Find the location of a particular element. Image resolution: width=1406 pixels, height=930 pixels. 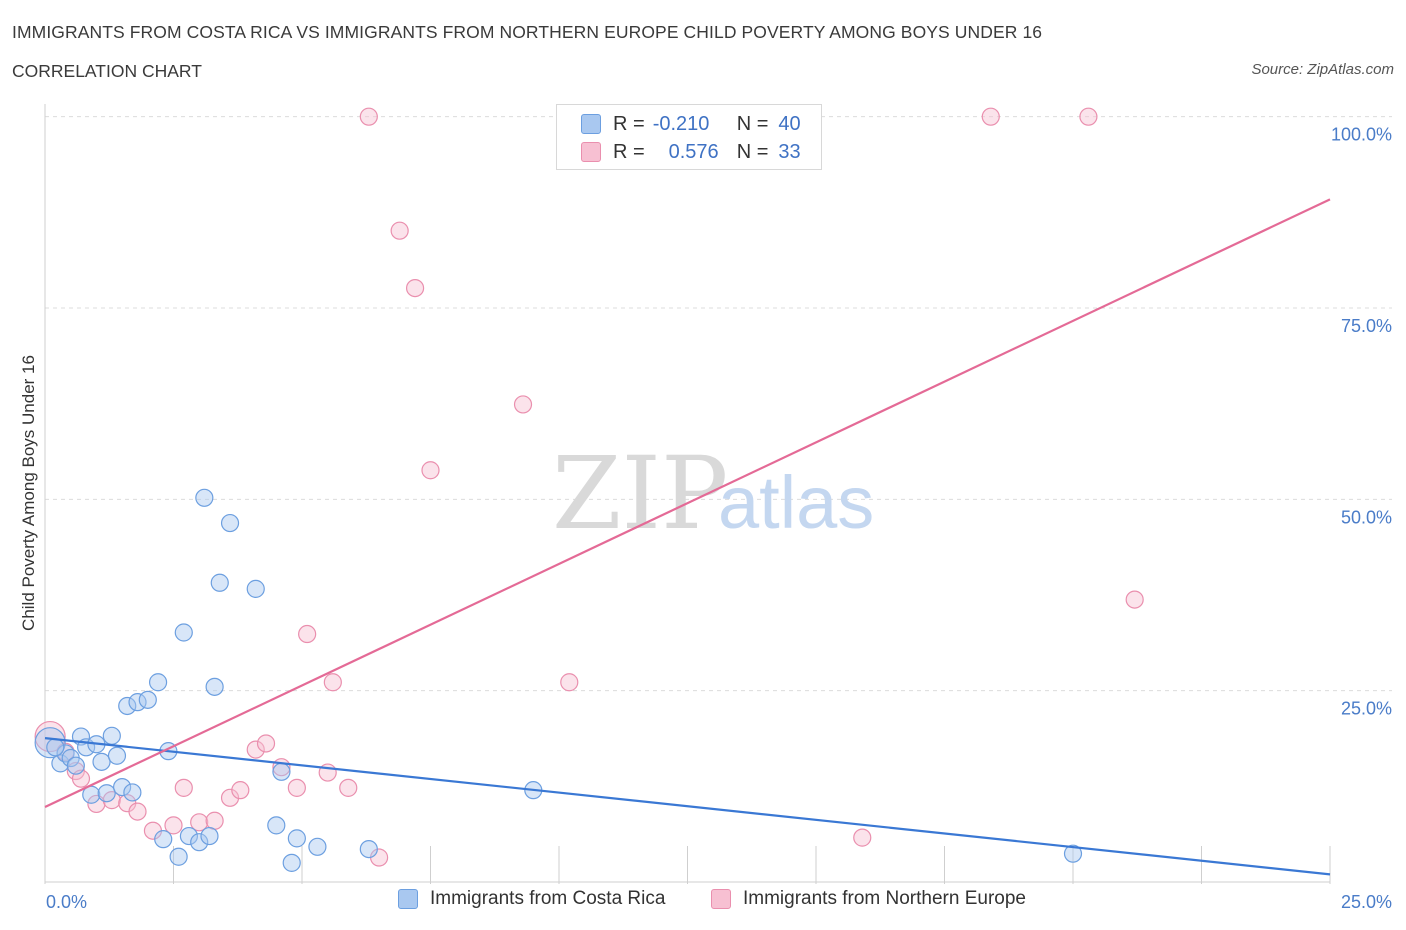

legend-item-northern-europe: Immigrants from Northern Europe is located at coordinates (868, 899).